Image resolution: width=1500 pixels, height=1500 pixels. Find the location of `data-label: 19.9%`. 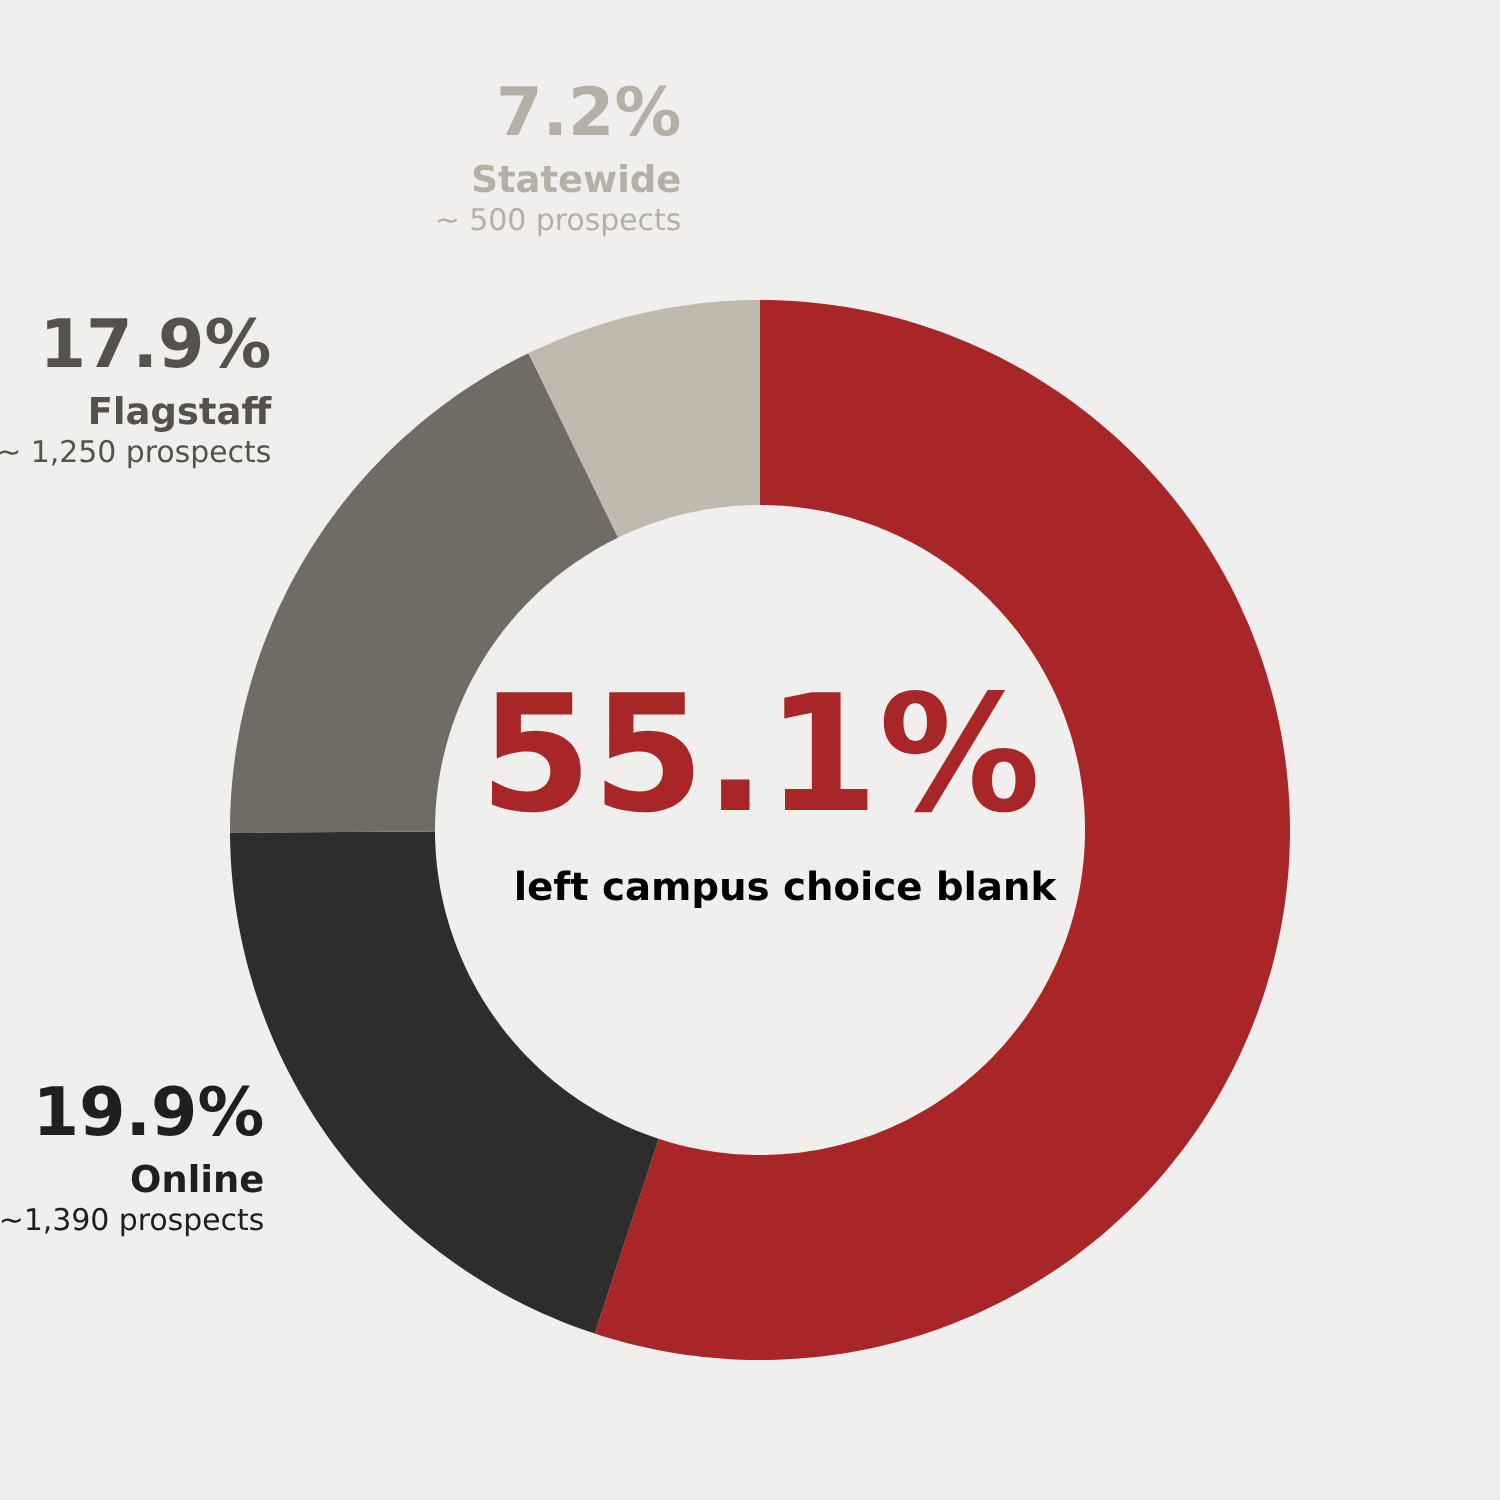

data-label: 19.9% is located at coordinates (151, 1110).